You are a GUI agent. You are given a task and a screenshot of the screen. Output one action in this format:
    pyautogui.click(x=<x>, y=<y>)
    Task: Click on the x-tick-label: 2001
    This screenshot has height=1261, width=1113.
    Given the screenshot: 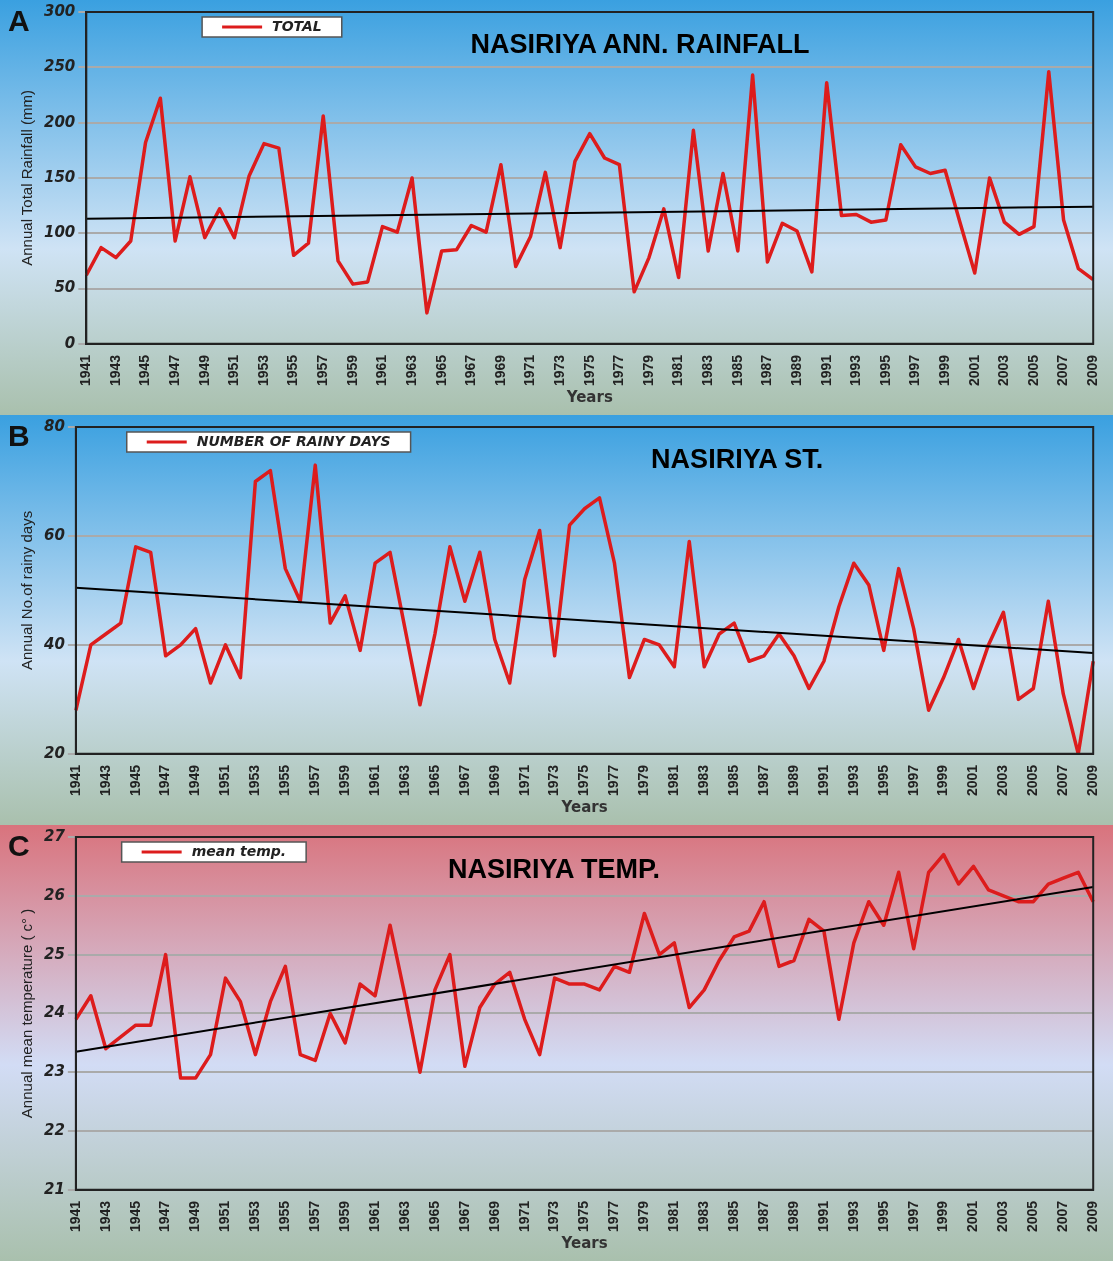 What is the action you would take?
    pyautogui.click(x=972, y=1216)
    